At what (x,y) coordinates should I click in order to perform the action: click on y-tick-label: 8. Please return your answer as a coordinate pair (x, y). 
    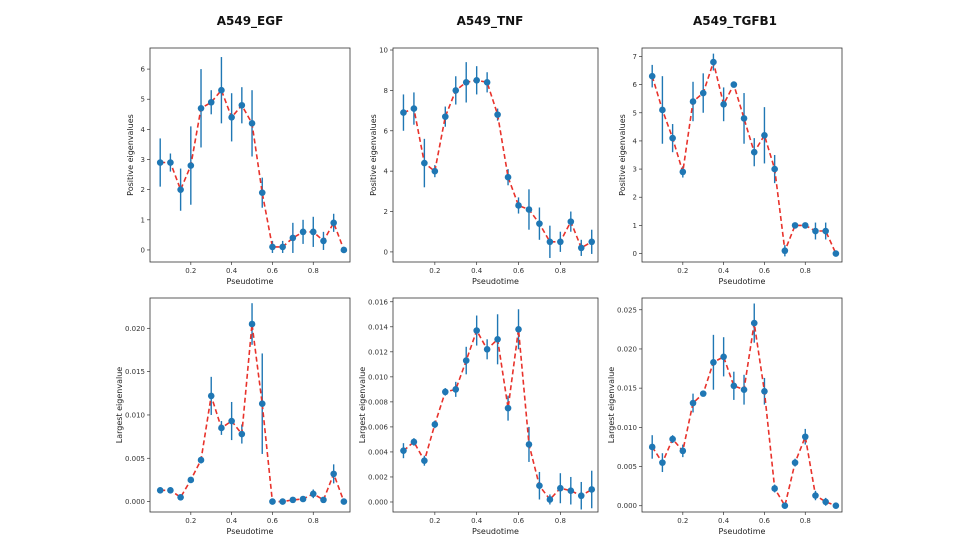
    Looking at the image, I should click on (386, 91).